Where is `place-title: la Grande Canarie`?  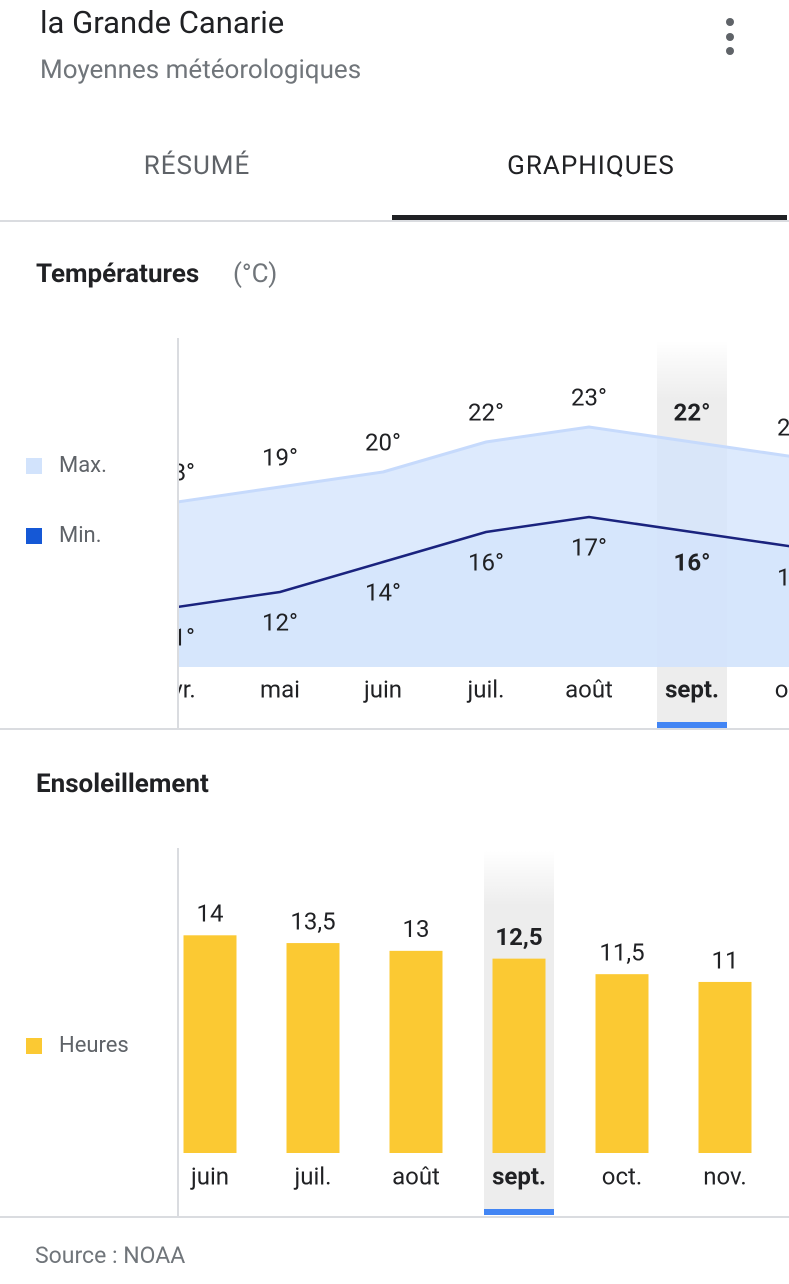
place-title: la Grande Canarie is located at coordinates (162, 22).